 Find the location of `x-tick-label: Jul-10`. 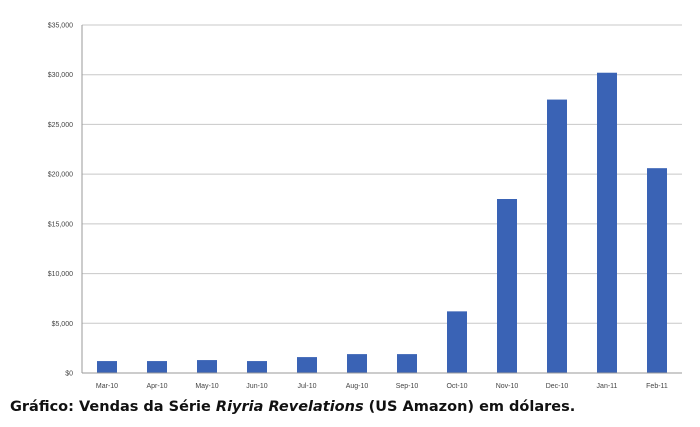

x-tick-label: Jul-10 is located at coordinates (306, 386).